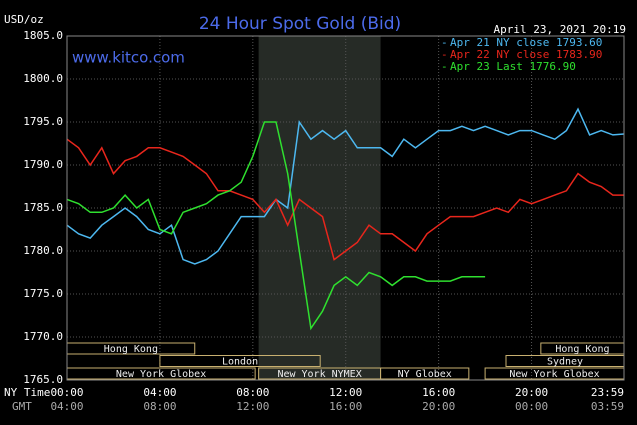 This screenshot has width=637, height=425. Describe the element at coordinates (27, 392) in the screenshot. I see `x-axis-name: NY Time` at that location.